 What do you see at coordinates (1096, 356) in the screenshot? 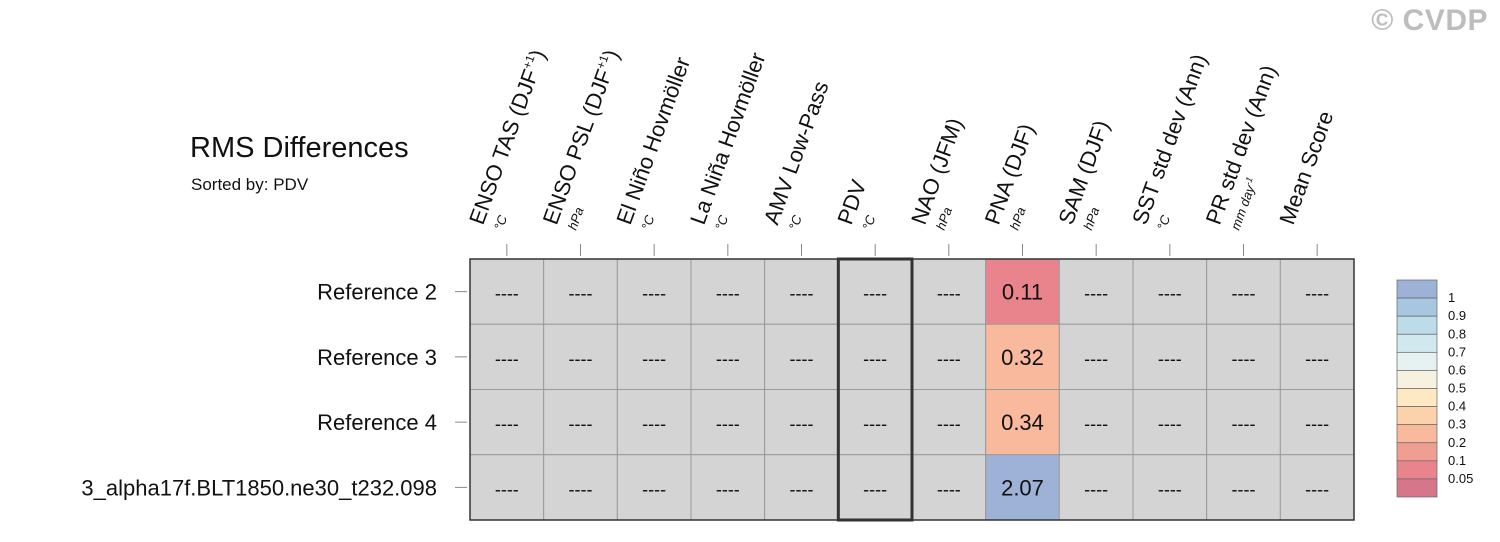
I see `cell-reference-3-sam-djf` at bounding box center [1096, 356].